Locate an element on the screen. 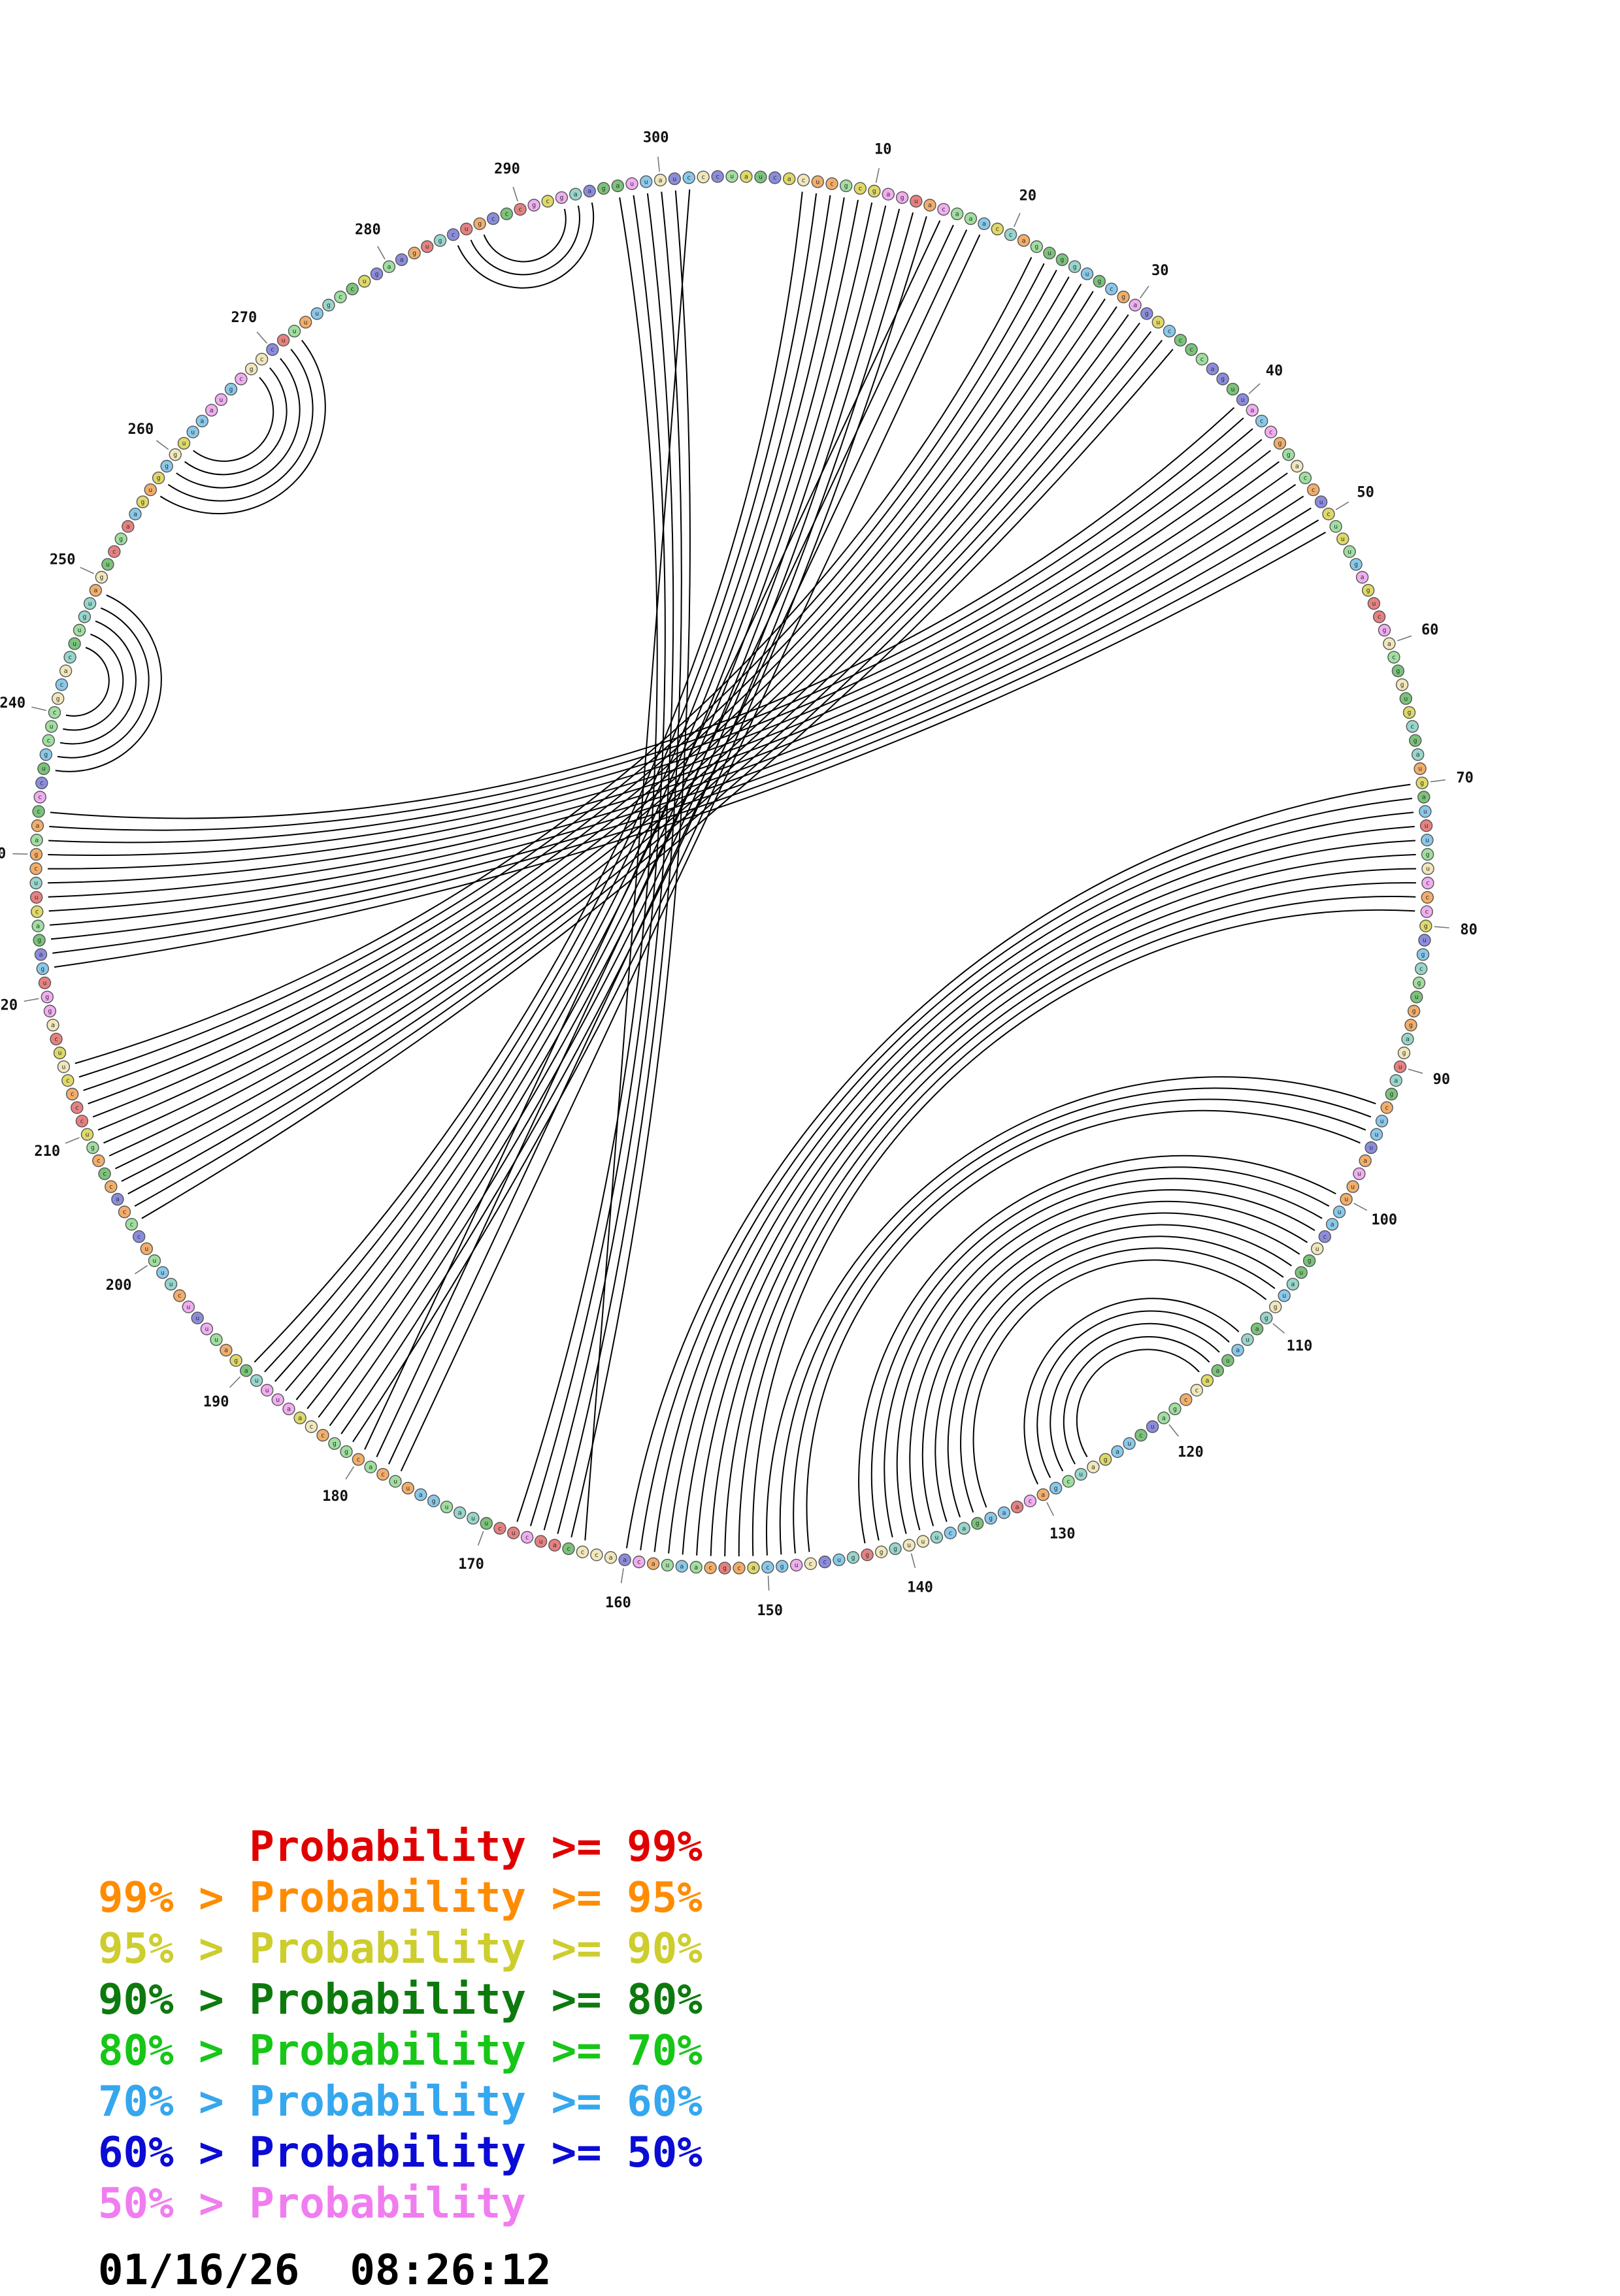  tick-label: 90 is located at coordinates (1442, 1080).